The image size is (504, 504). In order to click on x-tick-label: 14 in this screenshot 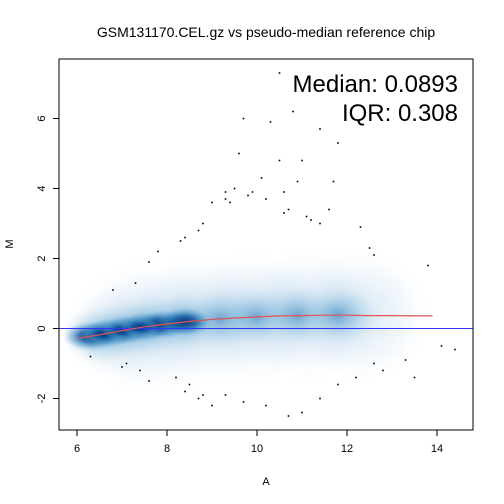, I will do `click(437, 449)`.